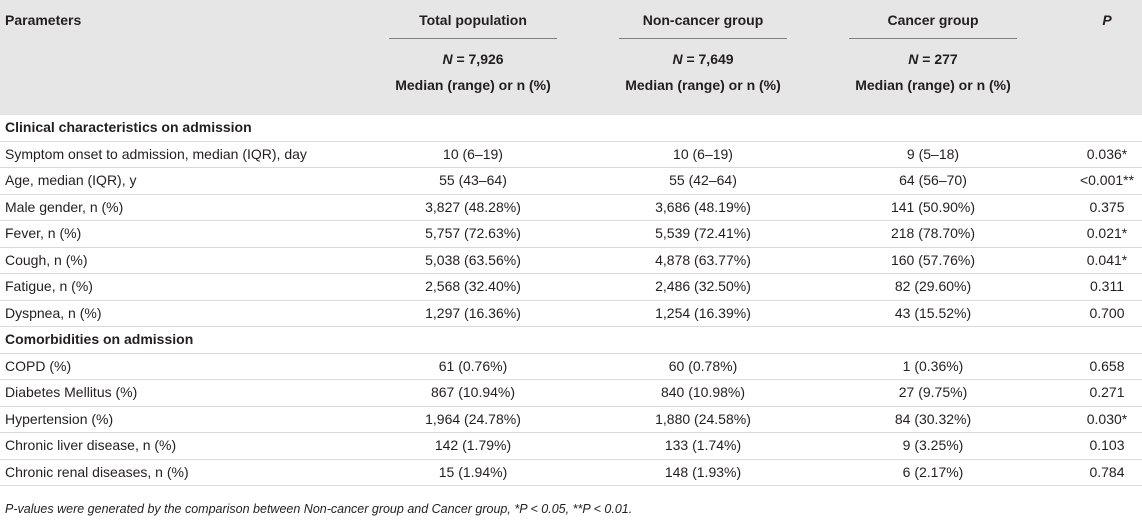 The width and height of the screenshot is (1142, 522). I want to click on section-title: Comorbidities on admission, so click(99, 339).